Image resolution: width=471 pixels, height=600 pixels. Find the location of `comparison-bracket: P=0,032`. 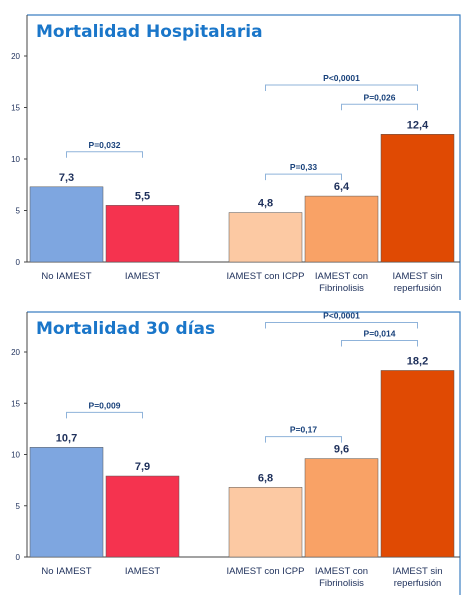

comparison-bracket: P=0,032 is located at coordinates (104, 149).